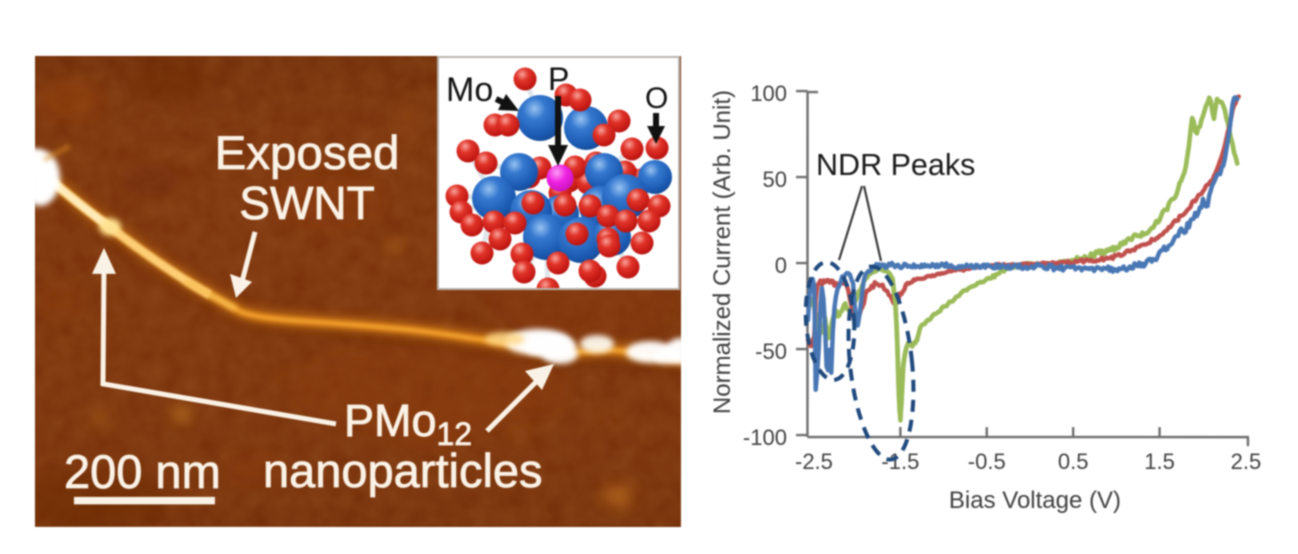  I want to click on svg-text: -50, so click(771, 351).